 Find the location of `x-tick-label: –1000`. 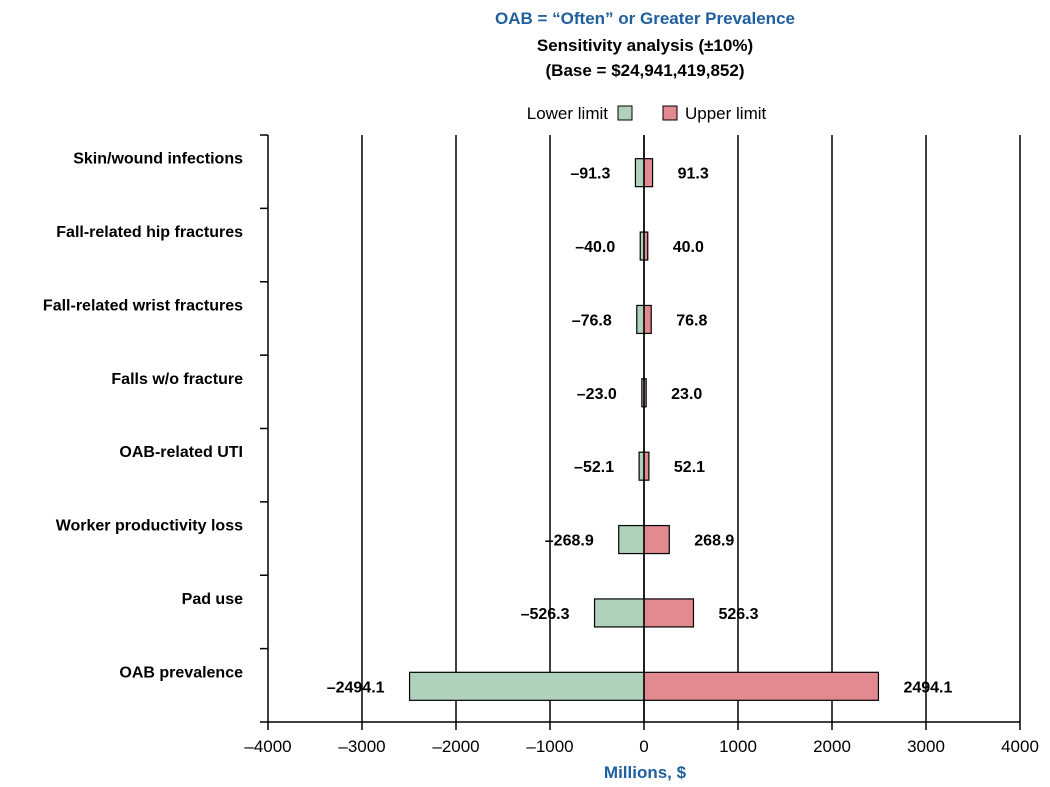

x-tick-label: –1000 is located at coordinates (549, 746).